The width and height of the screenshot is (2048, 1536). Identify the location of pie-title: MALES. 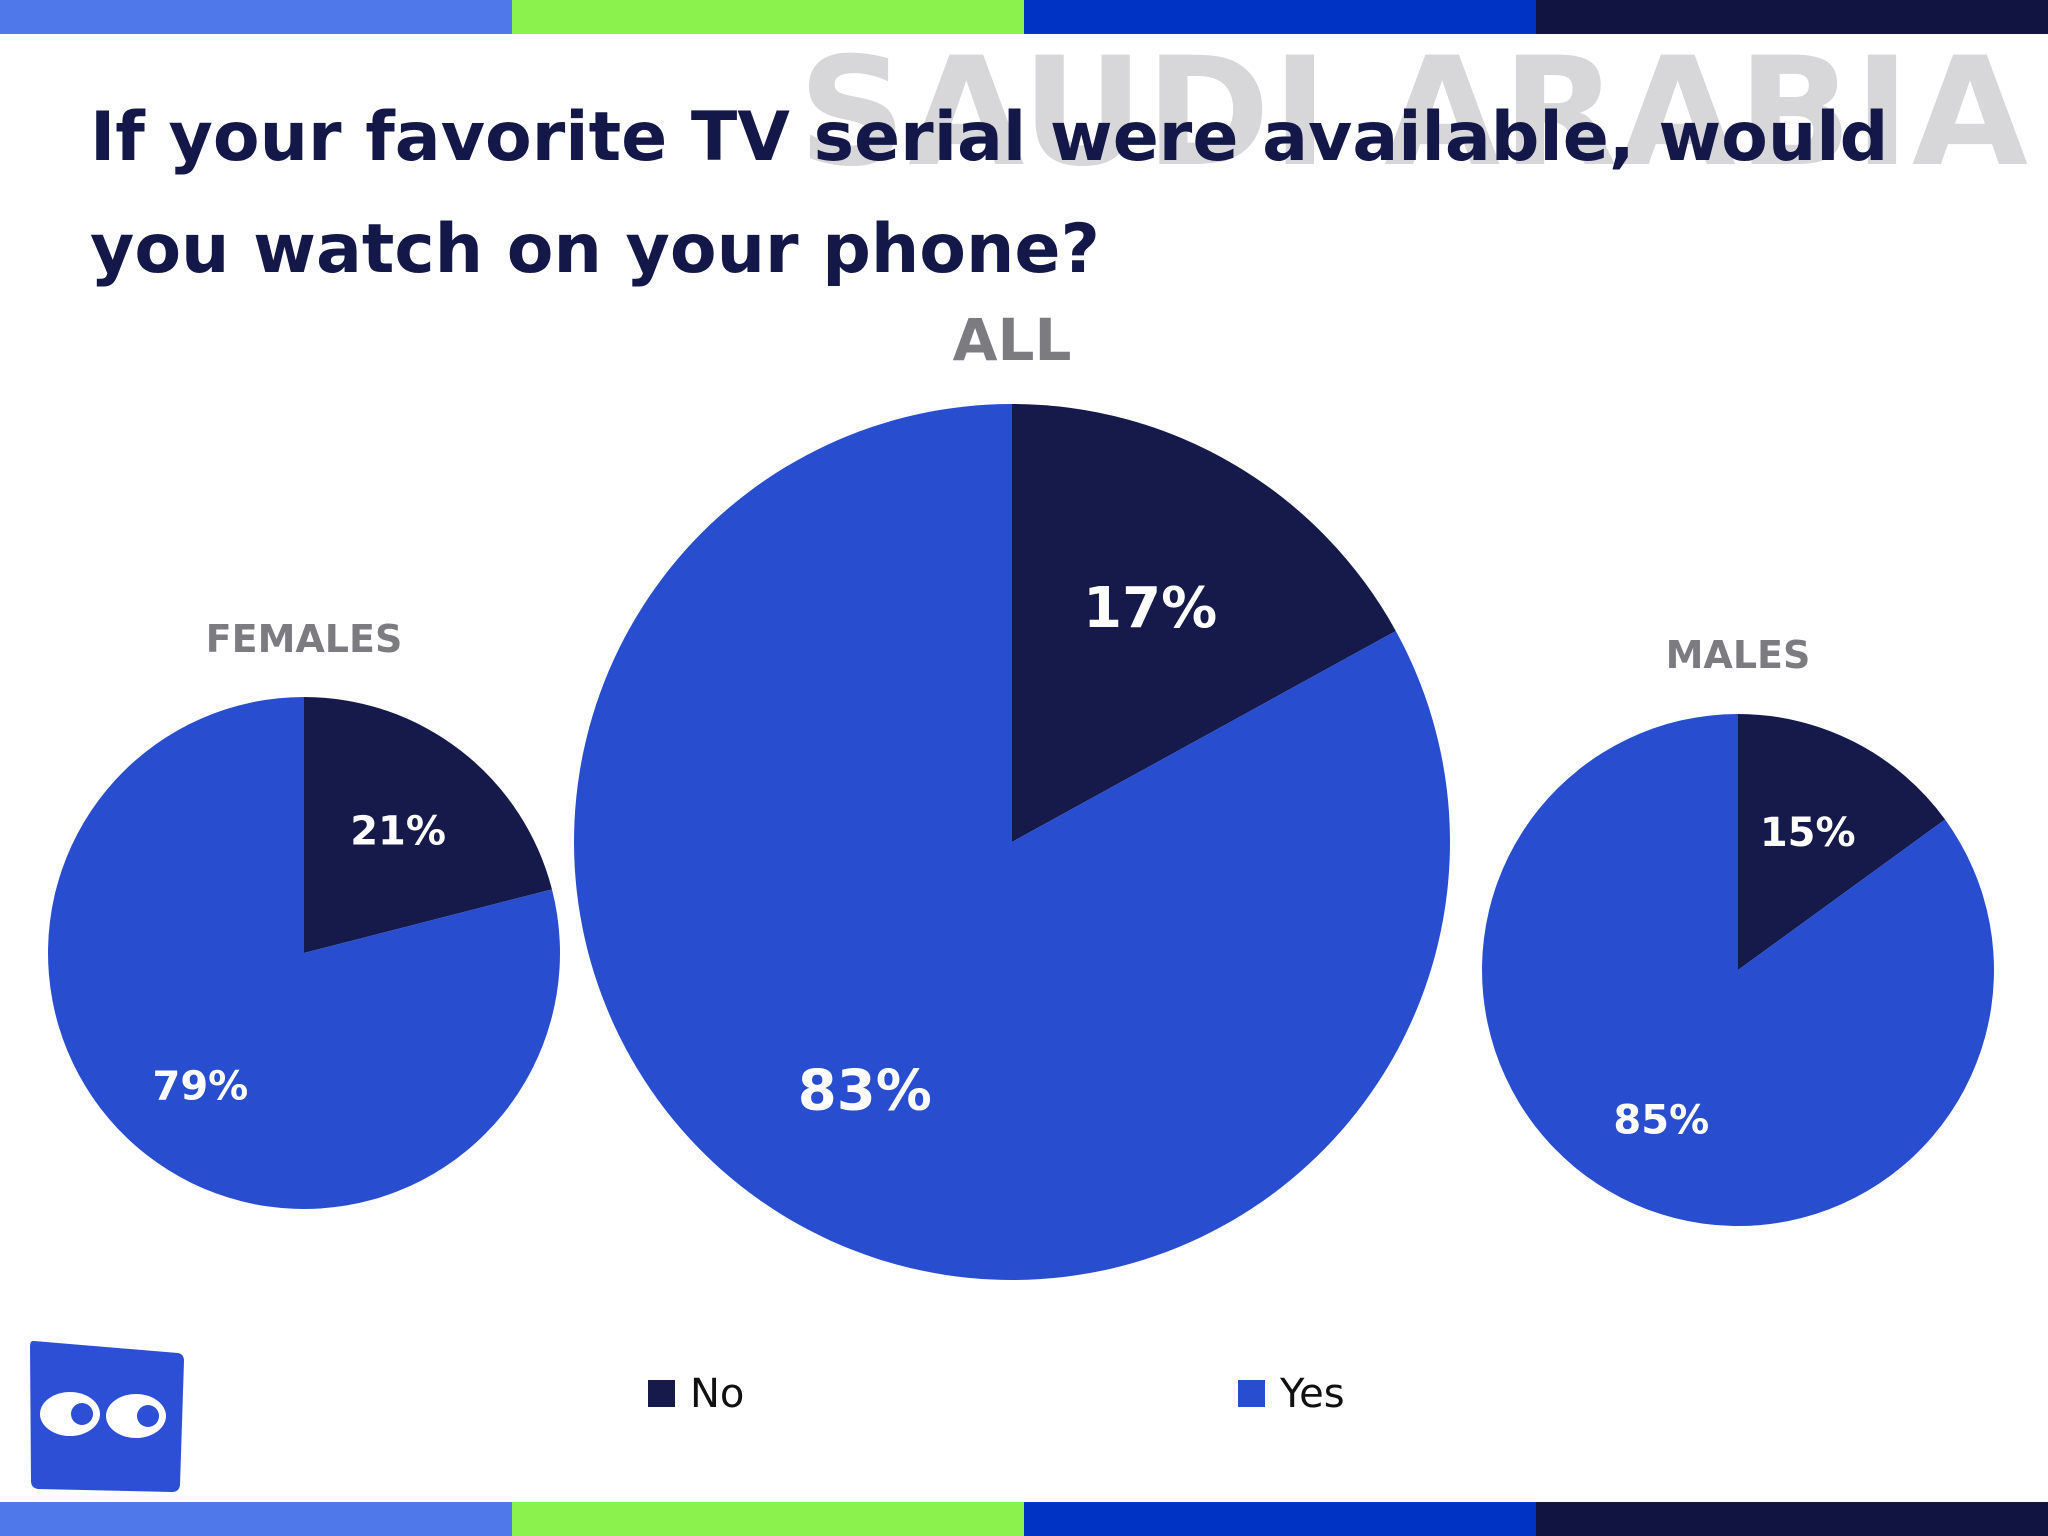
(1738, 655).